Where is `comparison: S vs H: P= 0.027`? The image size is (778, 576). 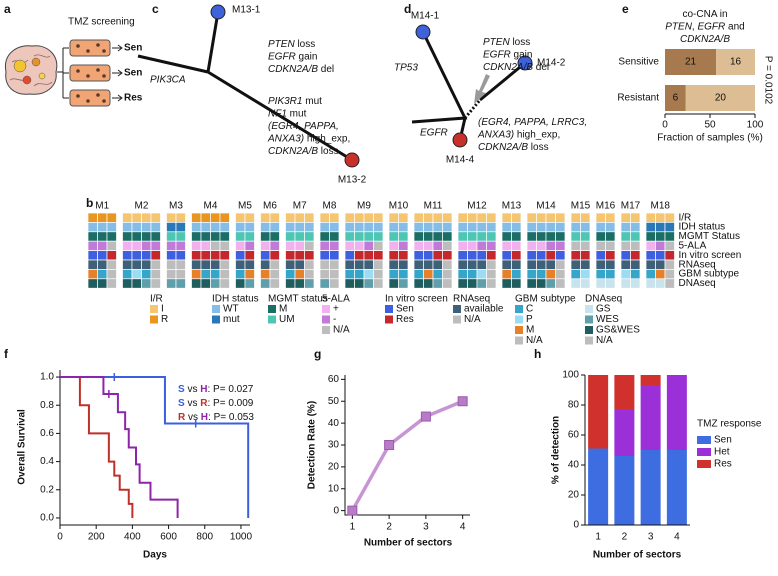
comparison: S vs H: P= 0.027 is located at coordinates (216, 389).